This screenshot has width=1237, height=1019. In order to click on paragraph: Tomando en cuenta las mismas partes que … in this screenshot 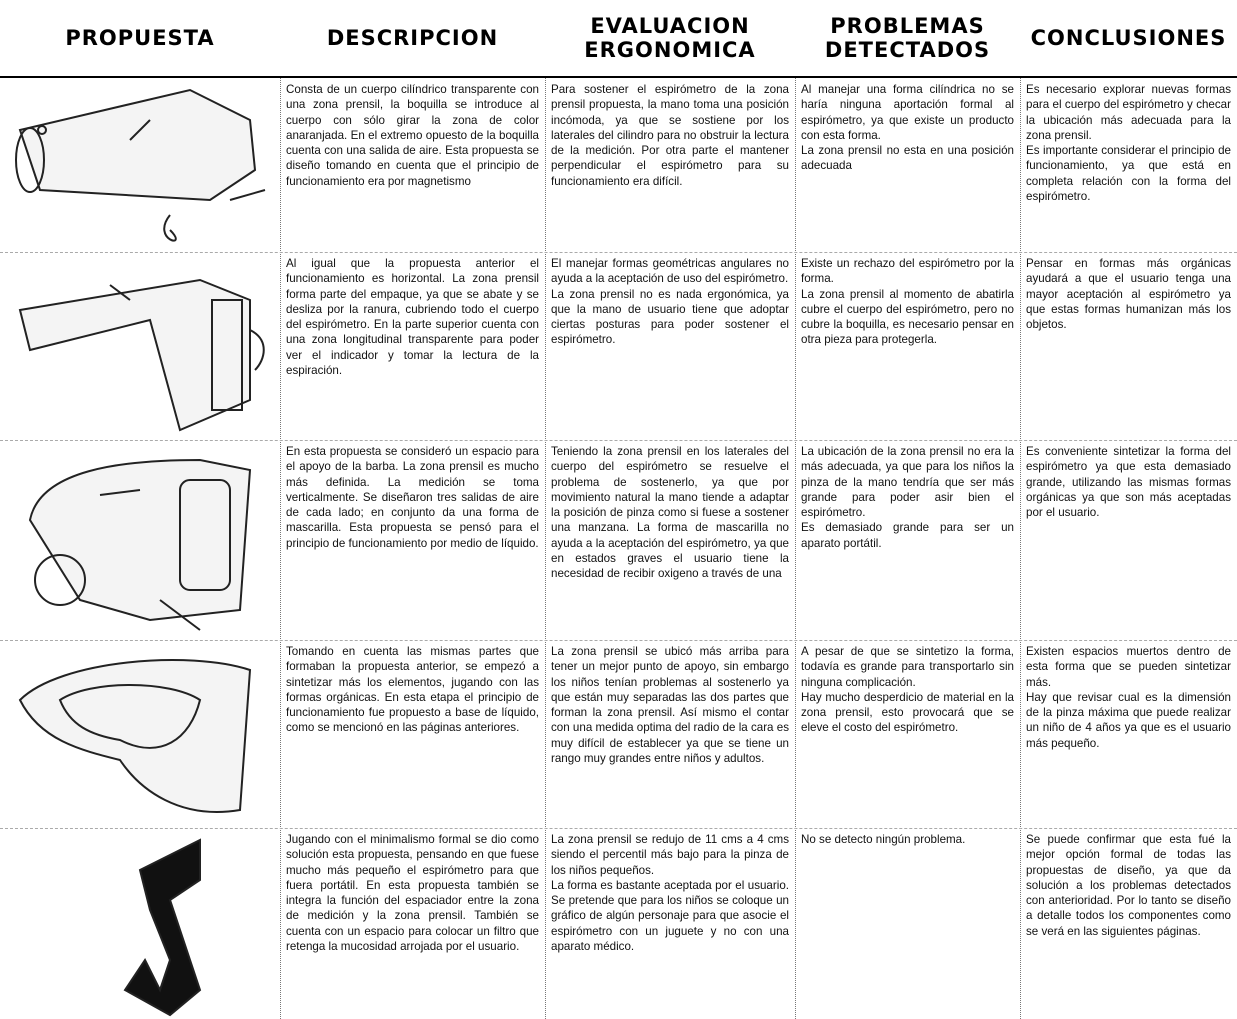, I will do `click(412, 690)`.